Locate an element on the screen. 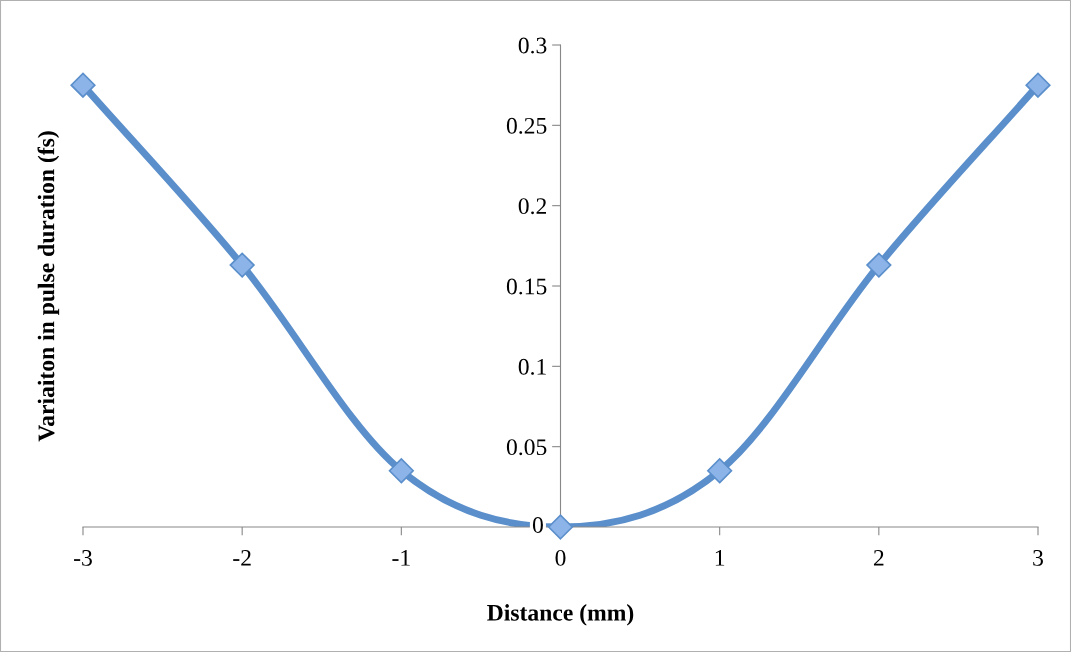  x-tick-label: 2 is located at coordinates (878, 557).